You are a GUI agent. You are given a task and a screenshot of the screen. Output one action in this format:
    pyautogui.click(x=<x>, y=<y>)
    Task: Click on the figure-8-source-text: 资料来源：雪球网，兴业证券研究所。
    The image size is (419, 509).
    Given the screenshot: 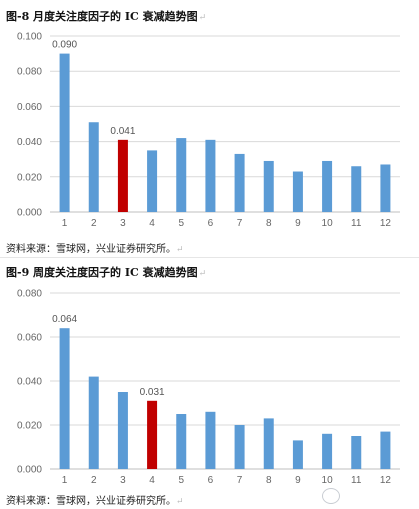 What is the action you would take?
    pyautogui.click(x=91, y=249)
    